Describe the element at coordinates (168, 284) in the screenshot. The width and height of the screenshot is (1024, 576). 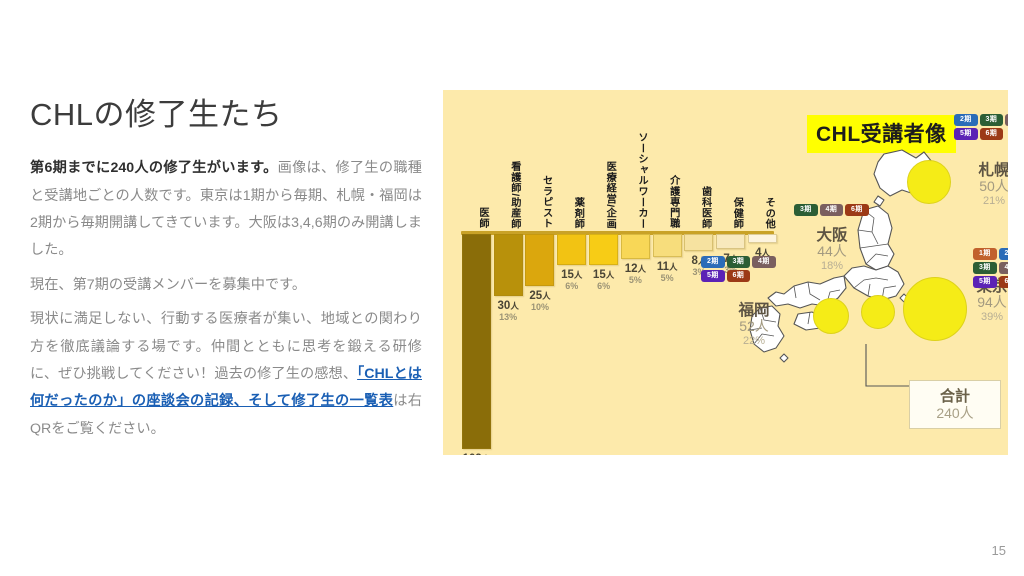
I see `paragraph-2: 現在、第7期の受講メンバーを募集中です。` at that location.